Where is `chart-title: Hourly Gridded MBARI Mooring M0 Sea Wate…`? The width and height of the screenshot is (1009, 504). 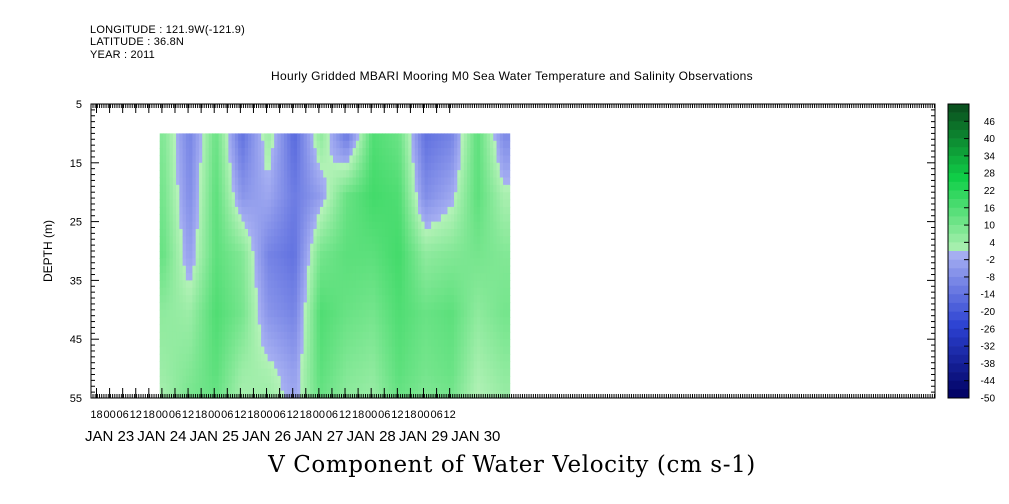
chart-title: Hourly Gridded MBARI Mooring M0 Sea Wate… is located at coordinates (512, 76).